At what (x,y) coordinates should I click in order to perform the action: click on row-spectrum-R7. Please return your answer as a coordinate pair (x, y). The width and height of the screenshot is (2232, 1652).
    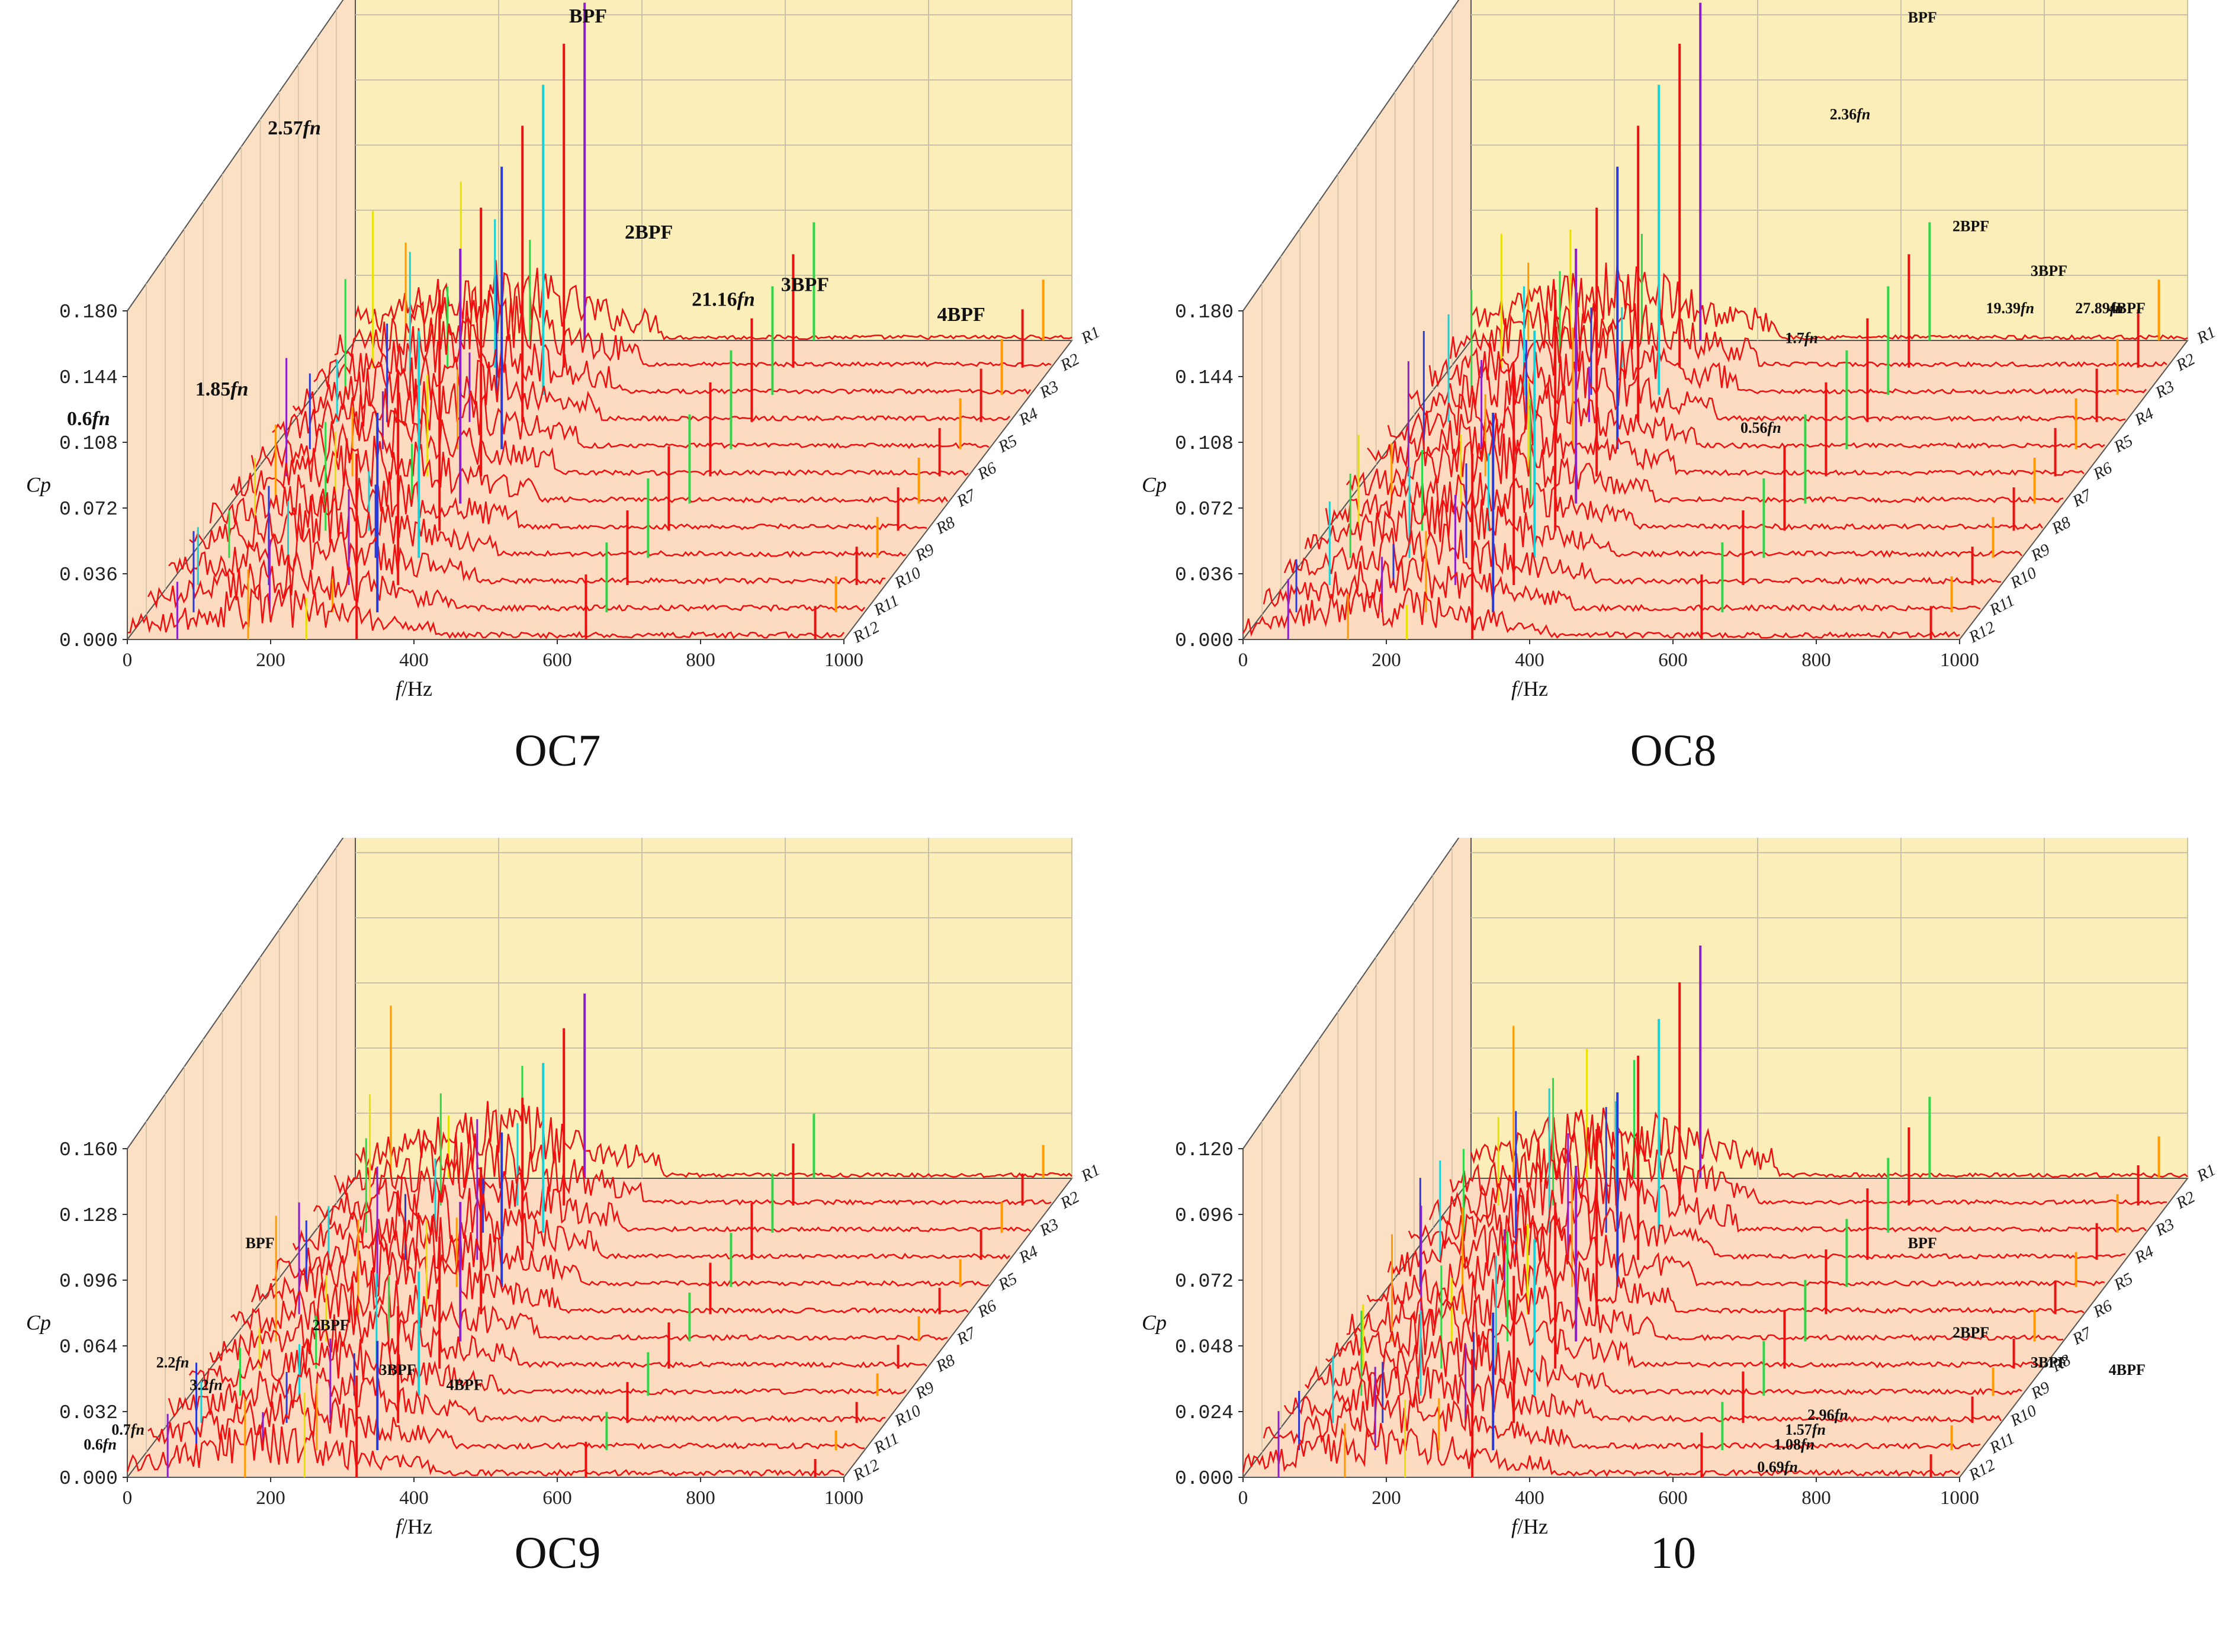
    Looking at the image, I should click on (589, 469).